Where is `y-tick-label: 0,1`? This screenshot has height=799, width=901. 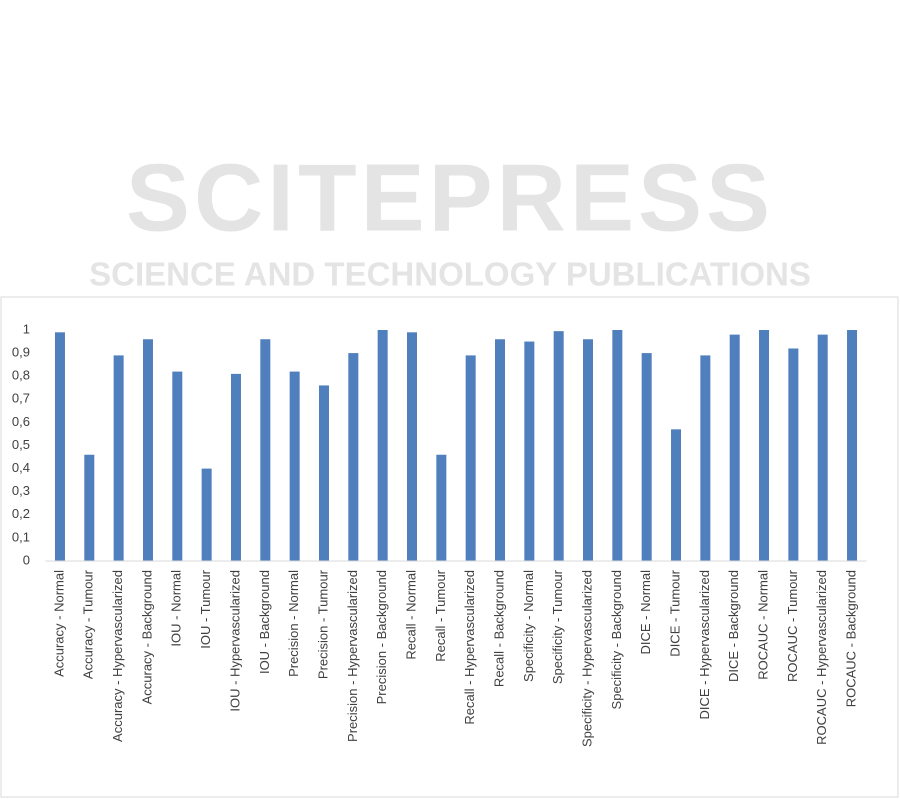
y-tick-label: 0,1 is located at coordinates (21, 536).